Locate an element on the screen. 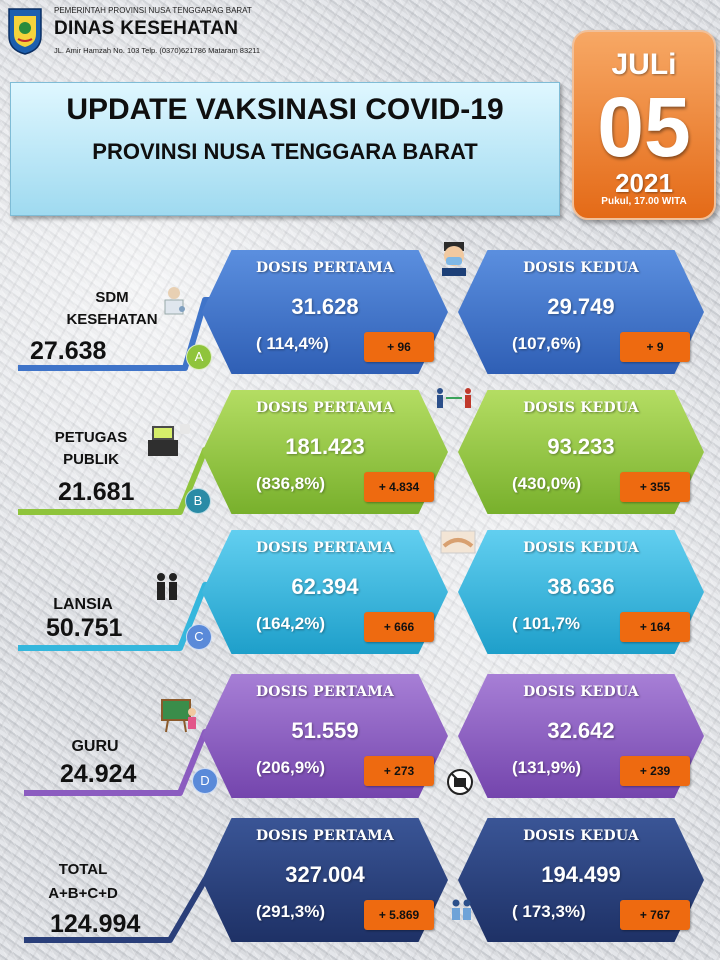 The height and width of the screenshot is (960, 720). delta-badge: + 96 is located at coordinates (399, 347).